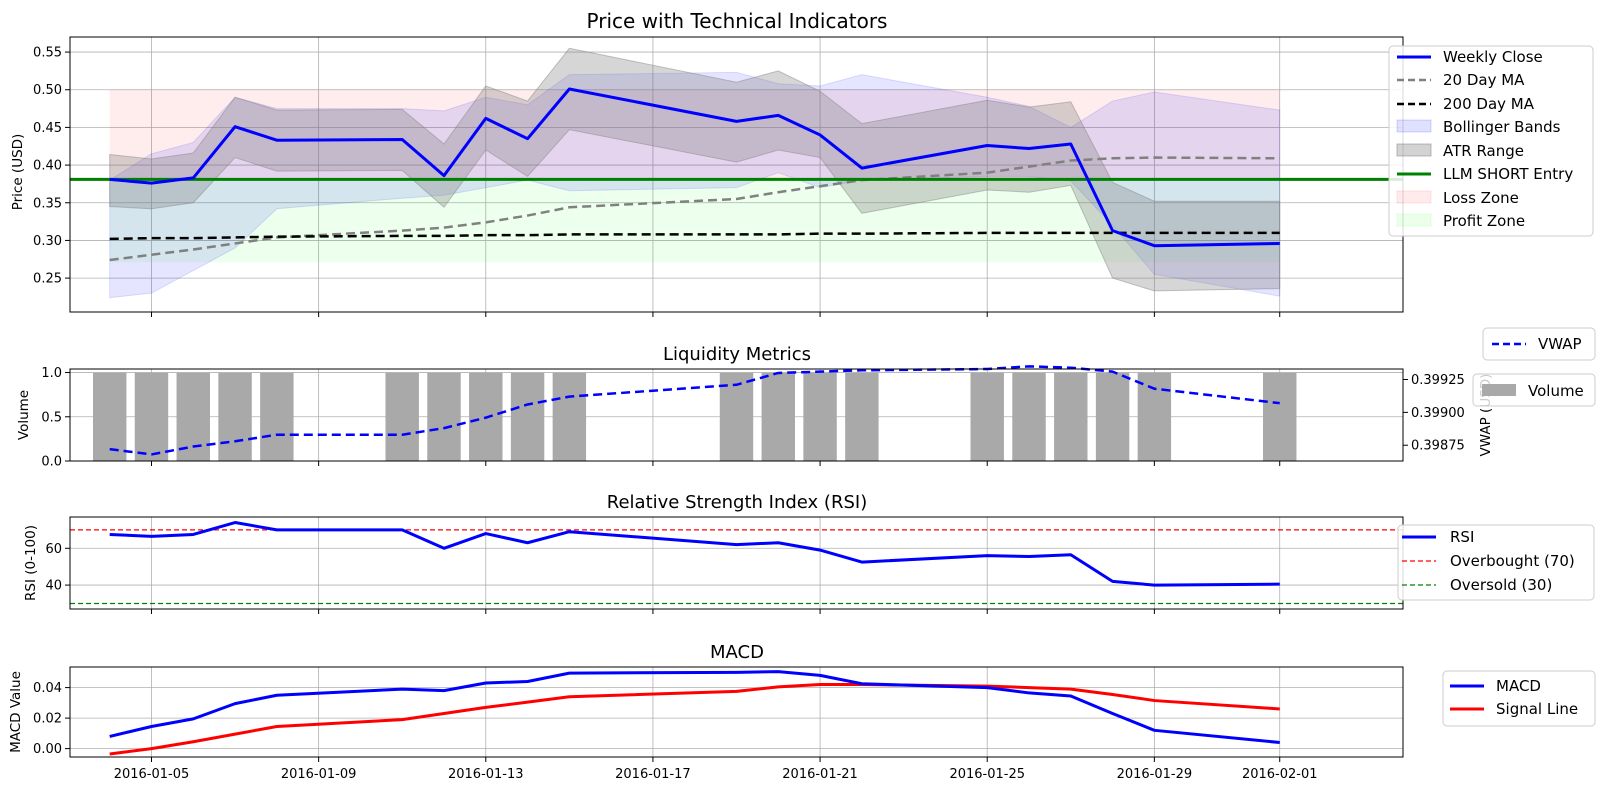 The height and width of the screenshot is (790, 1603). I want to click on vwap-line, so click(694, 410).